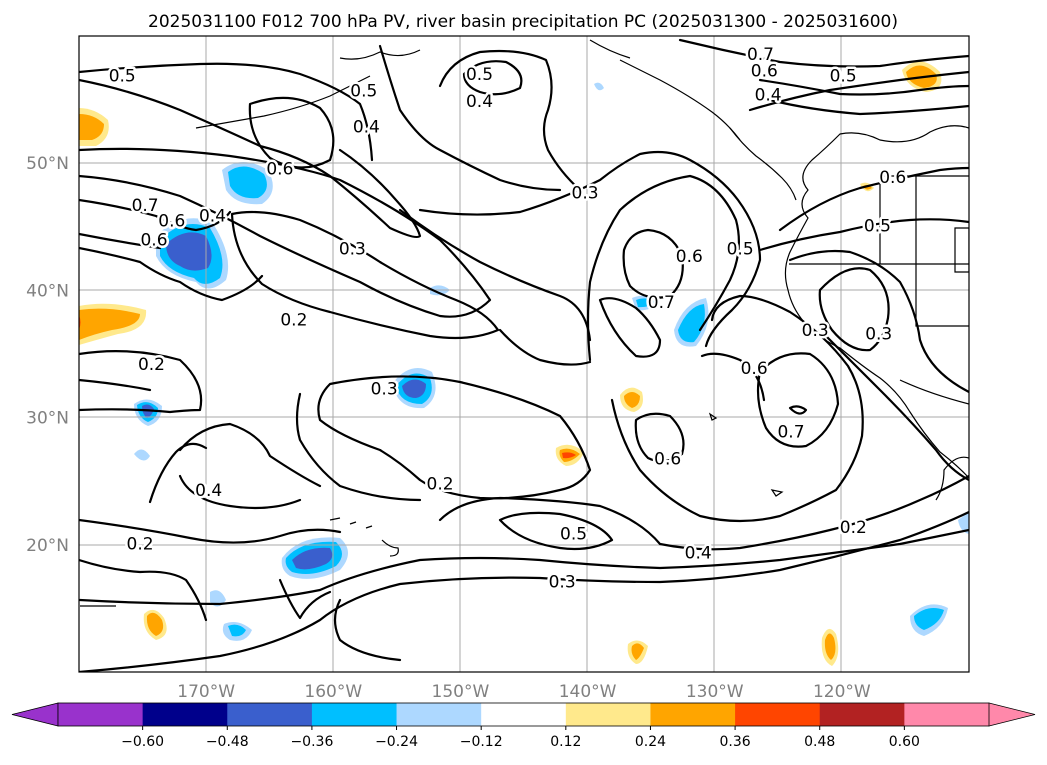 This screenshot has height=765, width=1047. Describe the element at coordinates (735, 742) in the screenshot. I see `colorbar-tick-label: 0.36` at that location.